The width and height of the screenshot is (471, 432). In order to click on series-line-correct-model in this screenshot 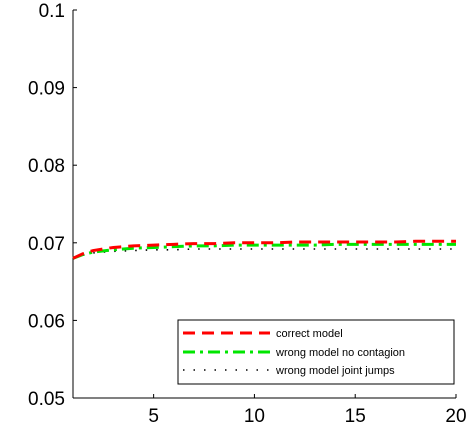, I will do `click(264, 249)`.